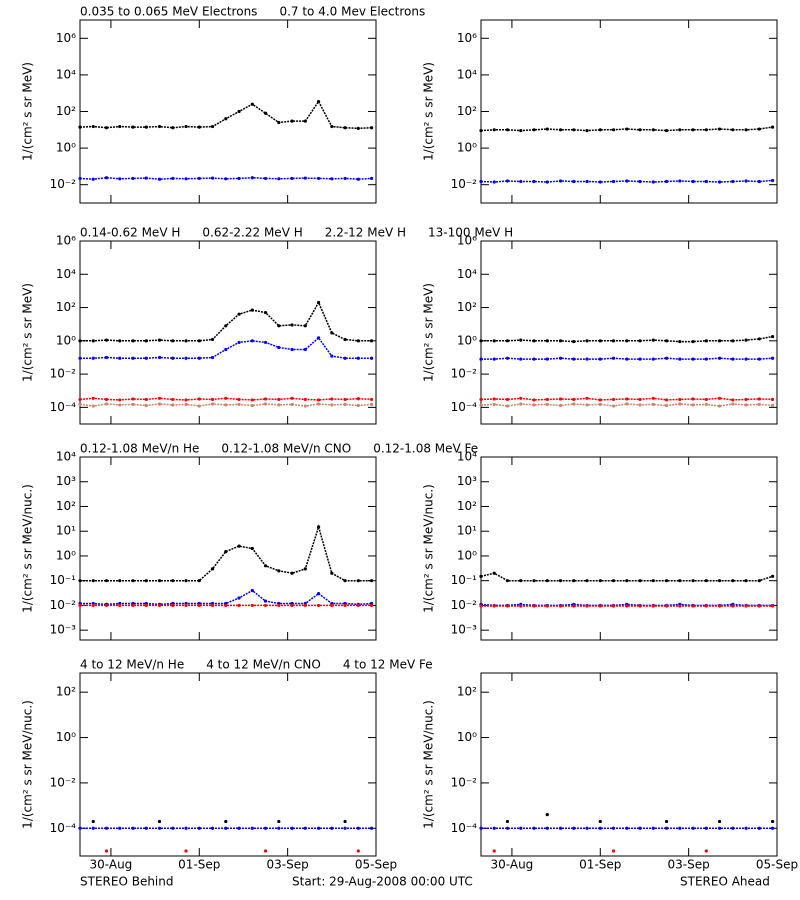 This screenshot has width=800, height=900. I want to click on legend-entry: 0.14-0.62 MeV H, so click(130, 233).